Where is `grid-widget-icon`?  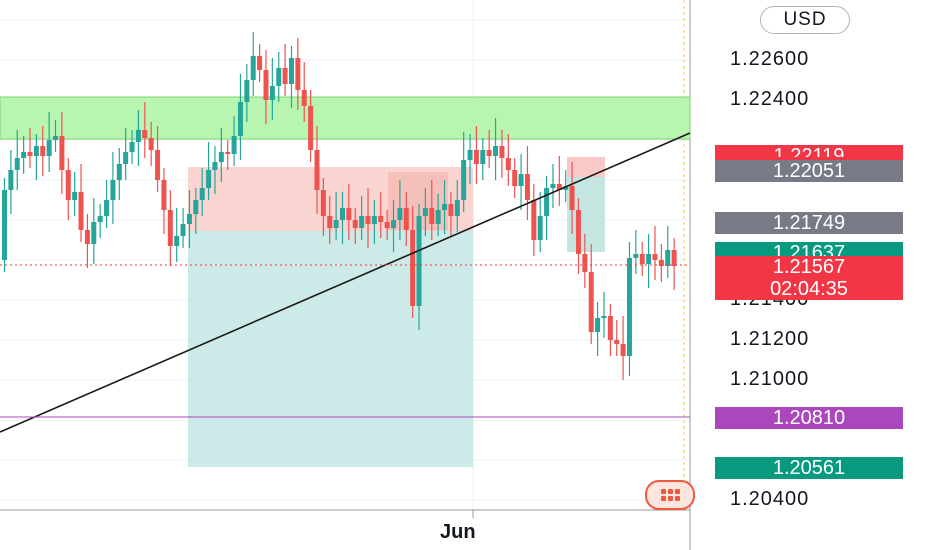 grid-widget-icon is located at coordinates (670, 495).